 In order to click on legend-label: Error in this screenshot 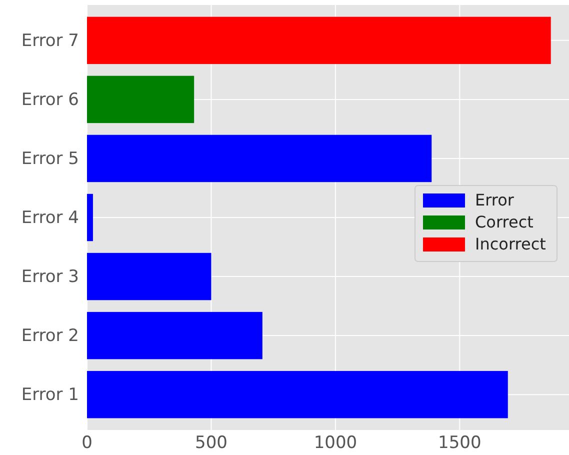, I will do `click(494, 200)`.